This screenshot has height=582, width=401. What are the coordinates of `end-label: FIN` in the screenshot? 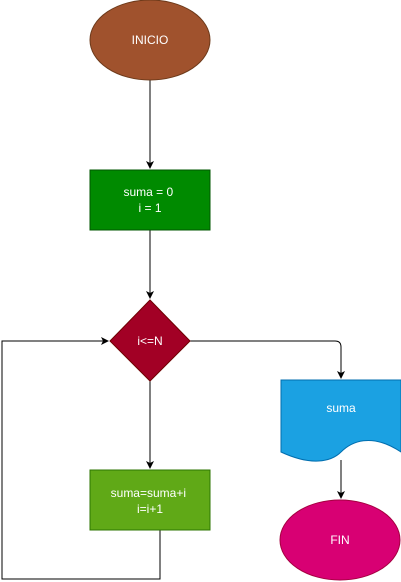 It's located at (339, 540).